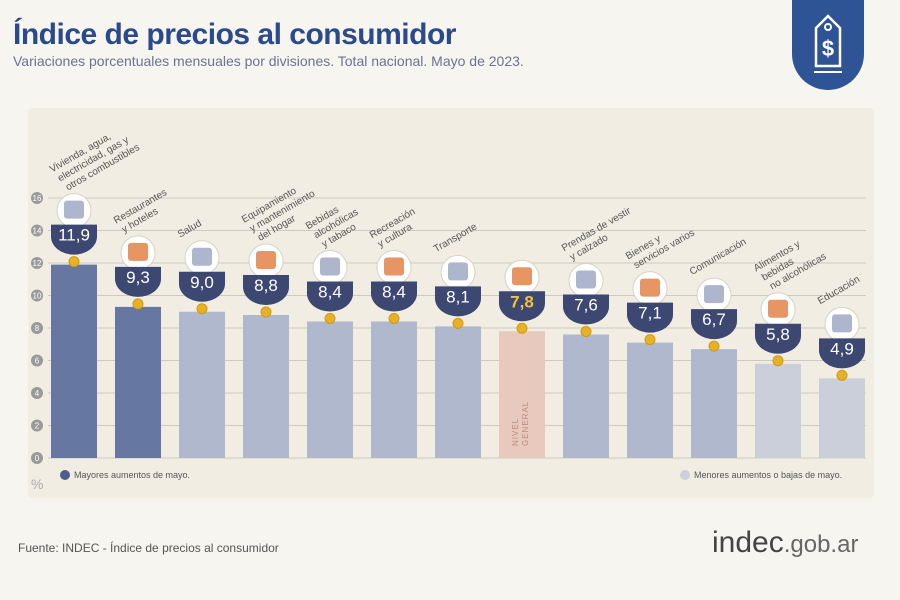 This screenshot has height=600, width=900. What do you see at coordinates (234, 34) in the screenshot?
I see `page-title: Índice de precios al consumidor` at bounding box center [234, 34].